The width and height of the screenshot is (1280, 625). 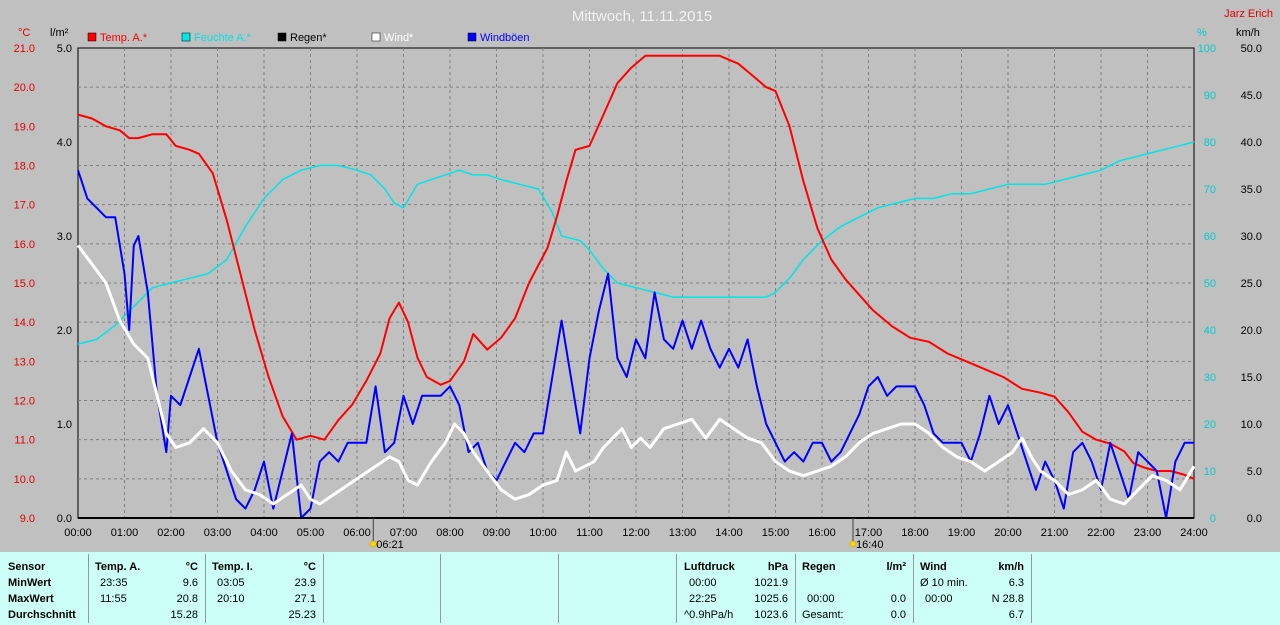 I want to click on humidity-tick-label: 0, so click(x=1213, y=519).